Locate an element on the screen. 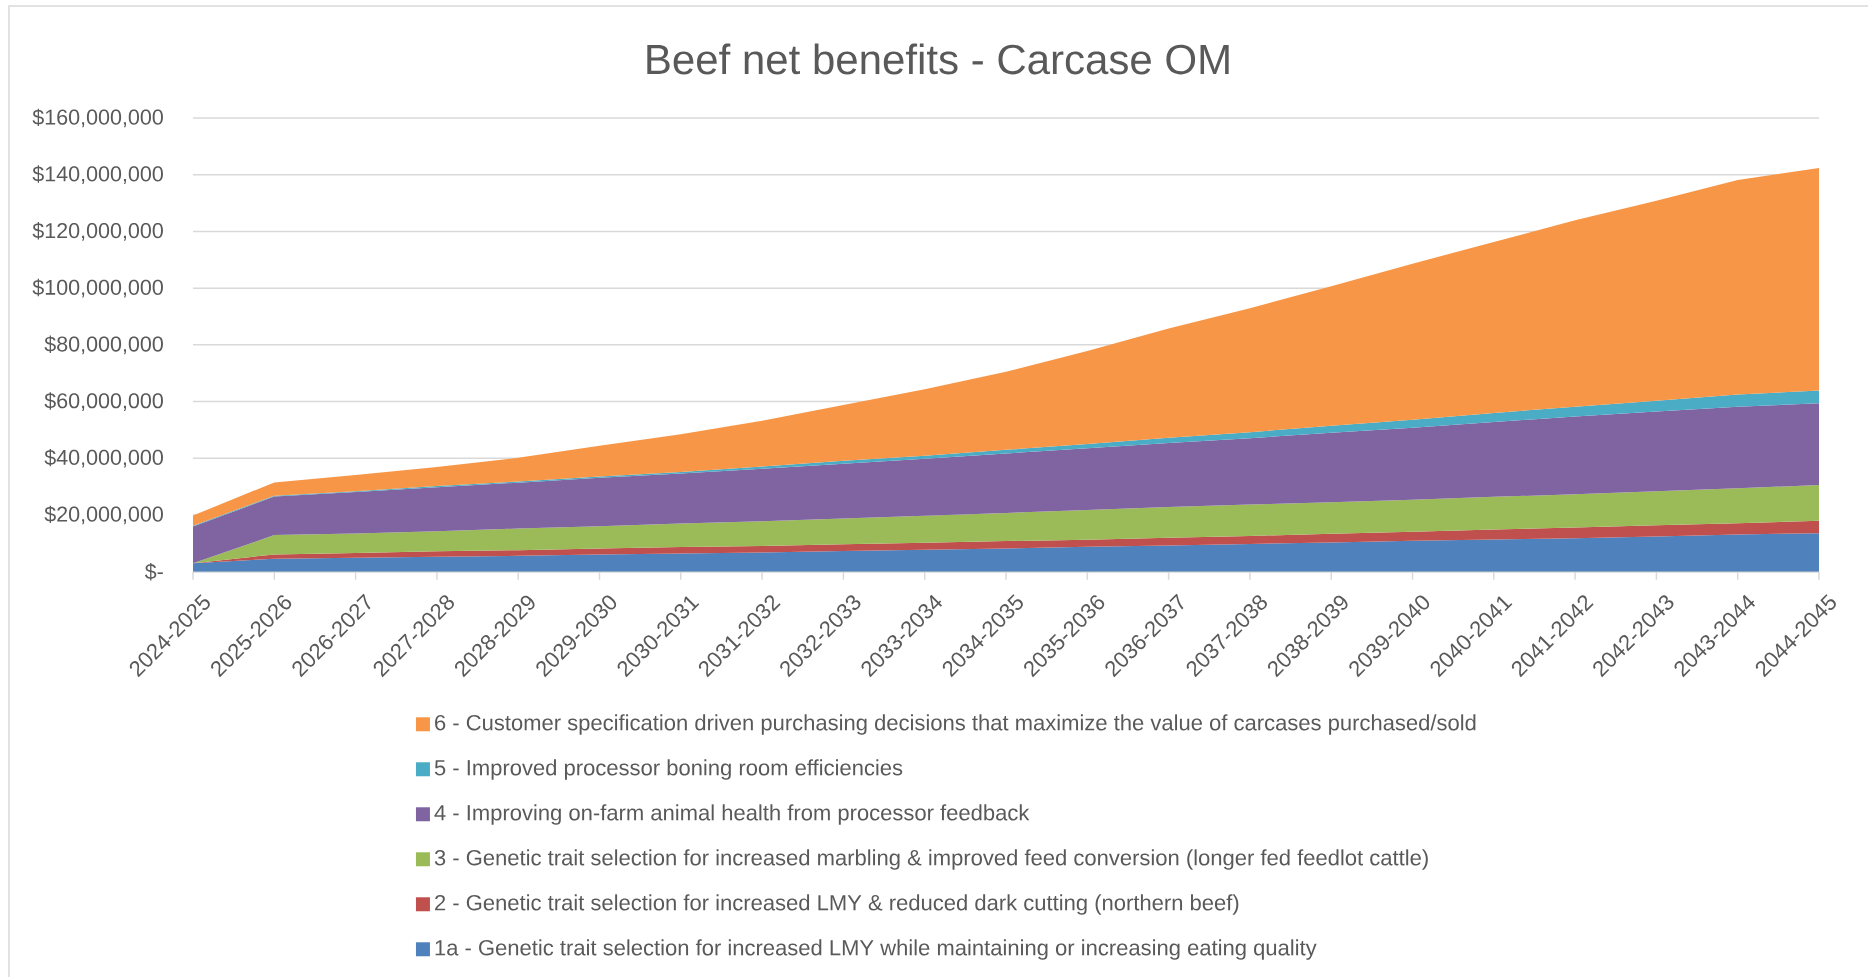 The height and width of the screenshot is (977, 1868). legend-label: 5 - Improved processor boning room efficiencies is located at coordinates (668, 769).